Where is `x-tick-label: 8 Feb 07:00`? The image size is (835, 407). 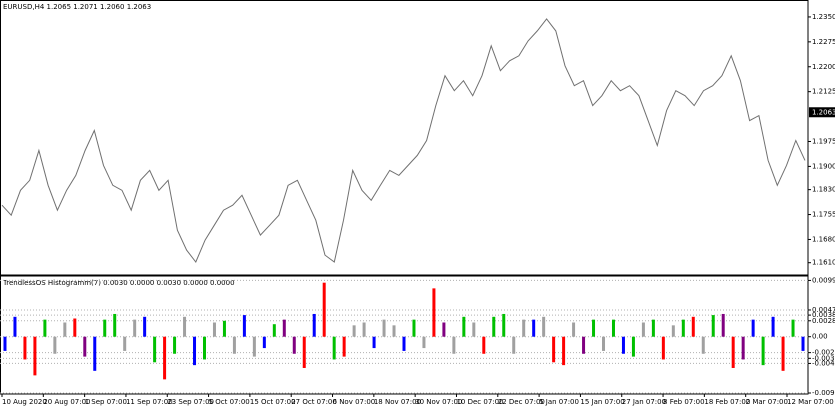
x-tick-label: 8 Feb 07:00 is located at coordinates (683, 402).